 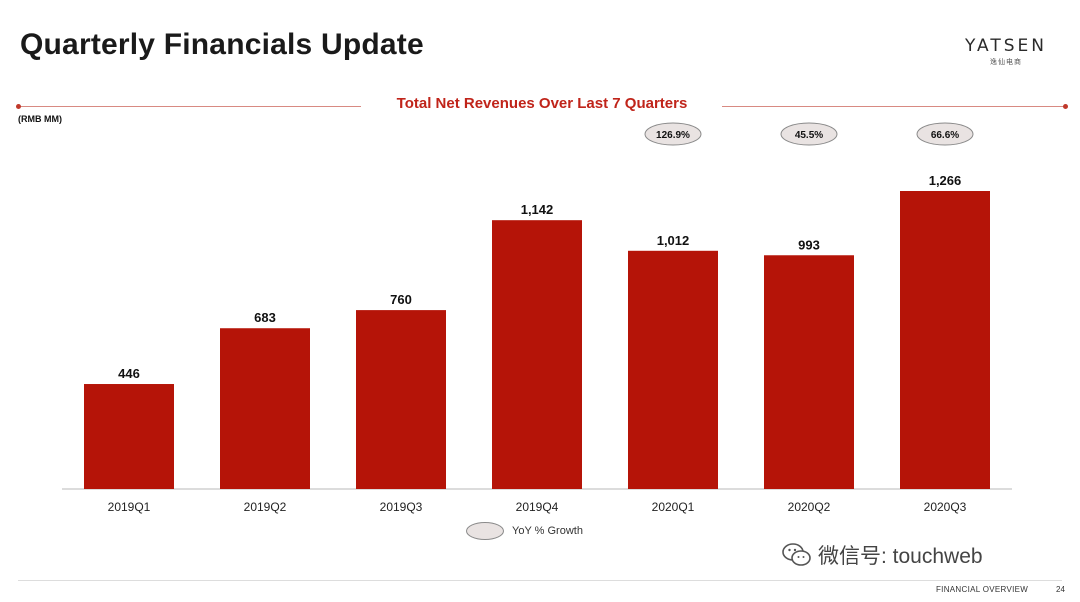 I want to click on wechat-icon, so click(x=796, y=554).